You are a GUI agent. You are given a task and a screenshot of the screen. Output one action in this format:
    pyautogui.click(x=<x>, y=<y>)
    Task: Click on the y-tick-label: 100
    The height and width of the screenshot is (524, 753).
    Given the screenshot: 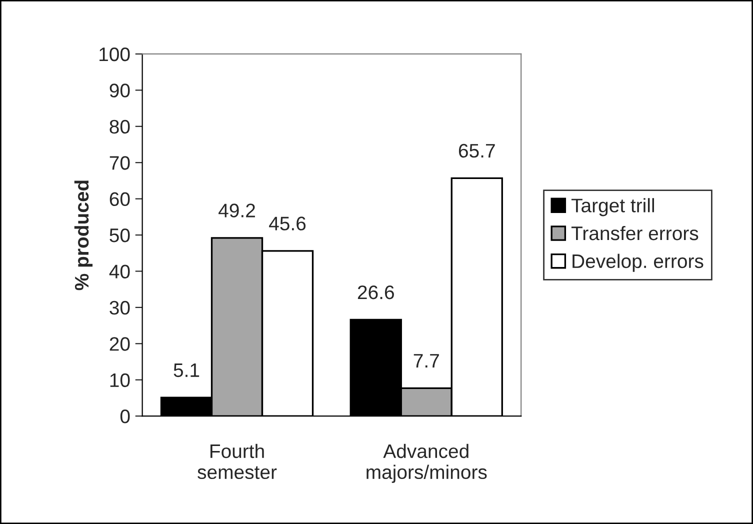 What is the action you would take?
    pyautogui.click(x=115, y=54)
    